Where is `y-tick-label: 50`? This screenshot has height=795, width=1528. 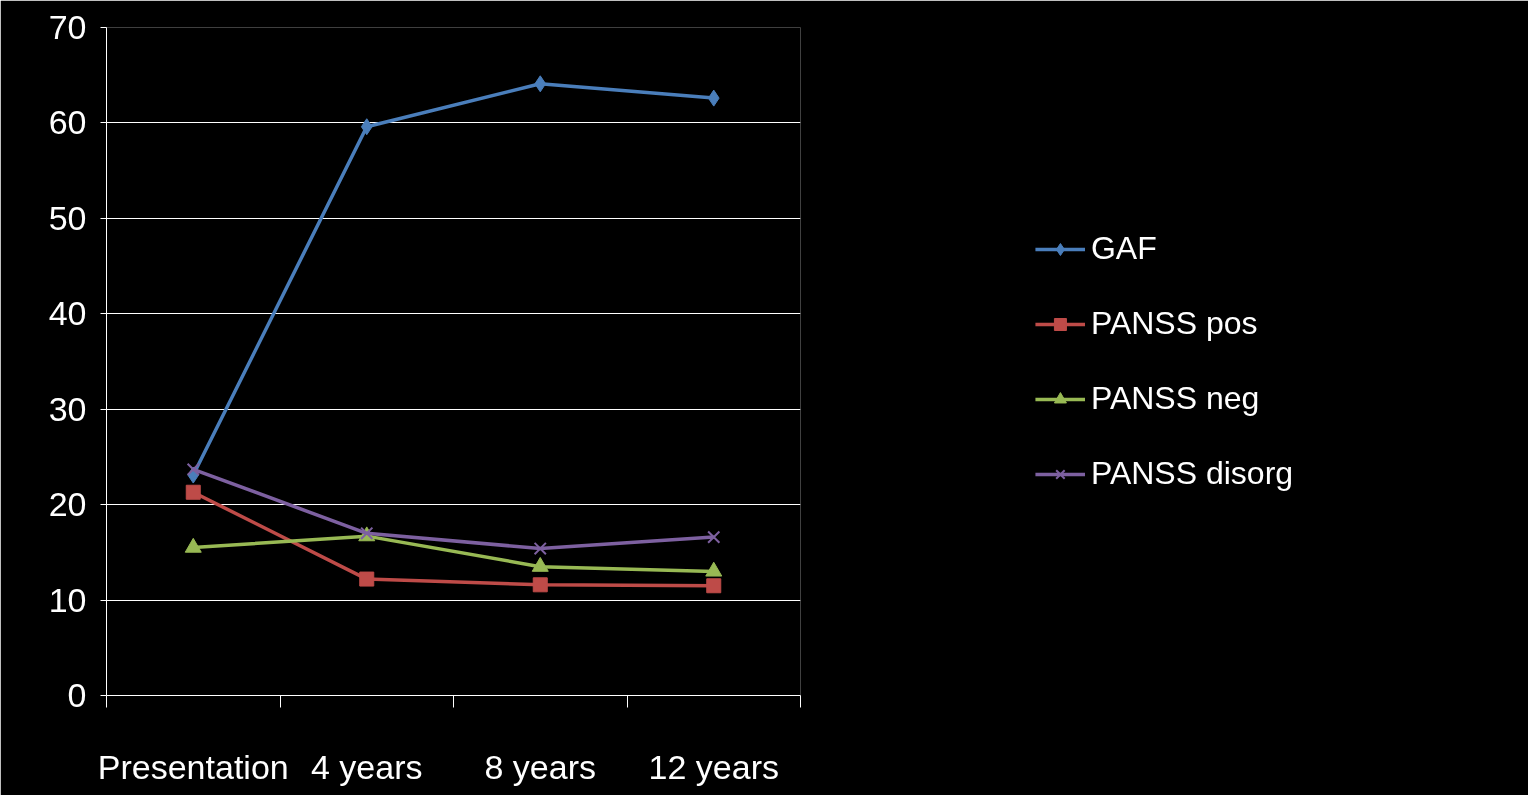 y-tick-label: 50 is located at coordinates (67, 217).